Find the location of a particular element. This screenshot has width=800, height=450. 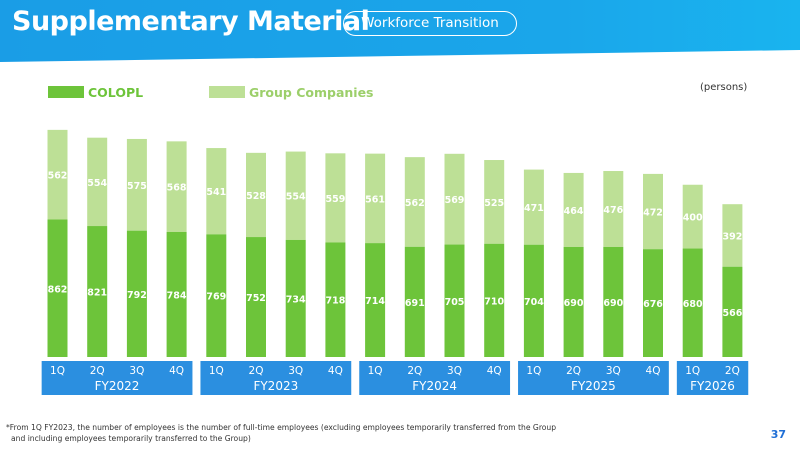

data-label-colopl: 821 is located at coordinates (97, 293).